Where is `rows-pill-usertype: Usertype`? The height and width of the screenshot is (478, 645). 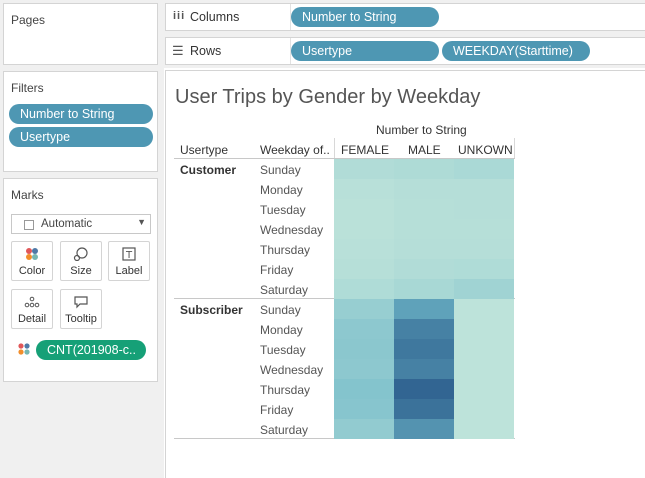
rows-pill-usertype: Usertype is located at coordinates (365, 51).